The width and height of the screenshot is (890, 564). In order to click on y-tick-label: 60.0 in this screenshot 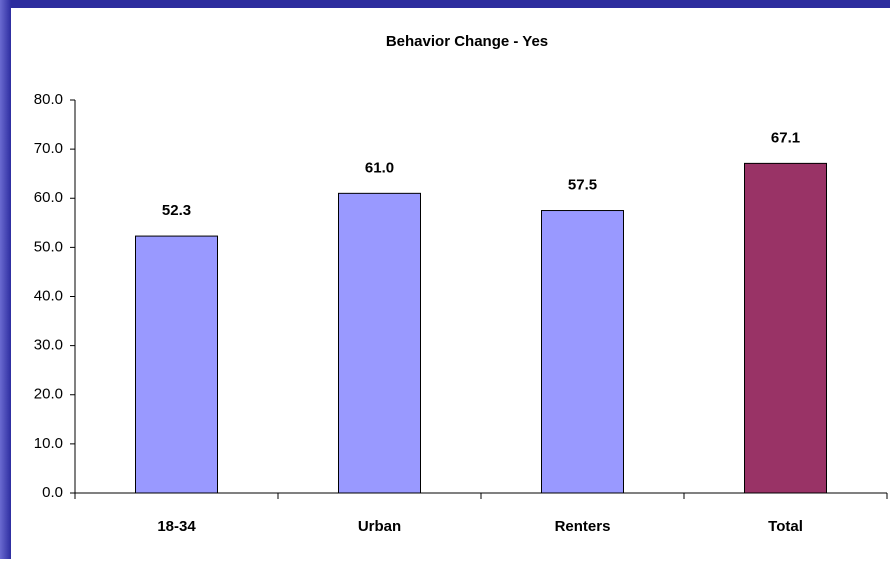, I will do `click(48, 197)`.